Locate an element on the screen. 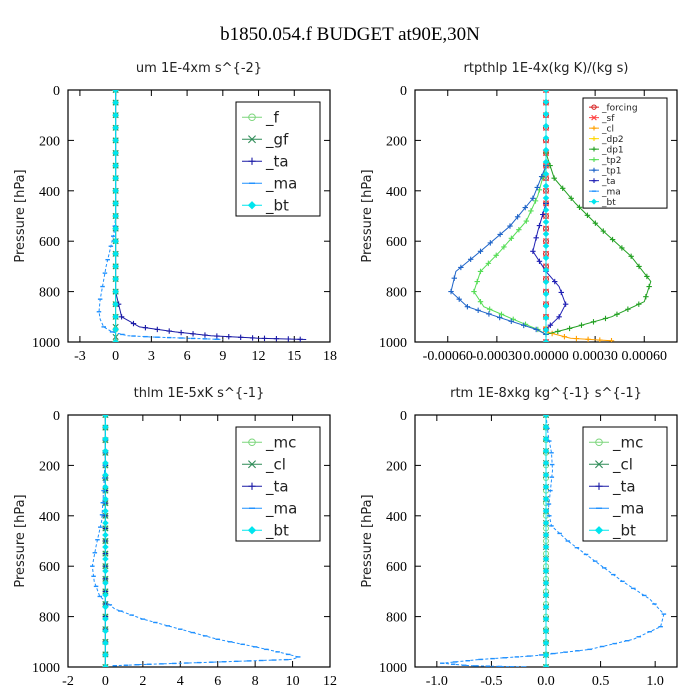 The image size is (700, 700). legend-entry-ma-label: _ma is located at coordinates (281, 509).